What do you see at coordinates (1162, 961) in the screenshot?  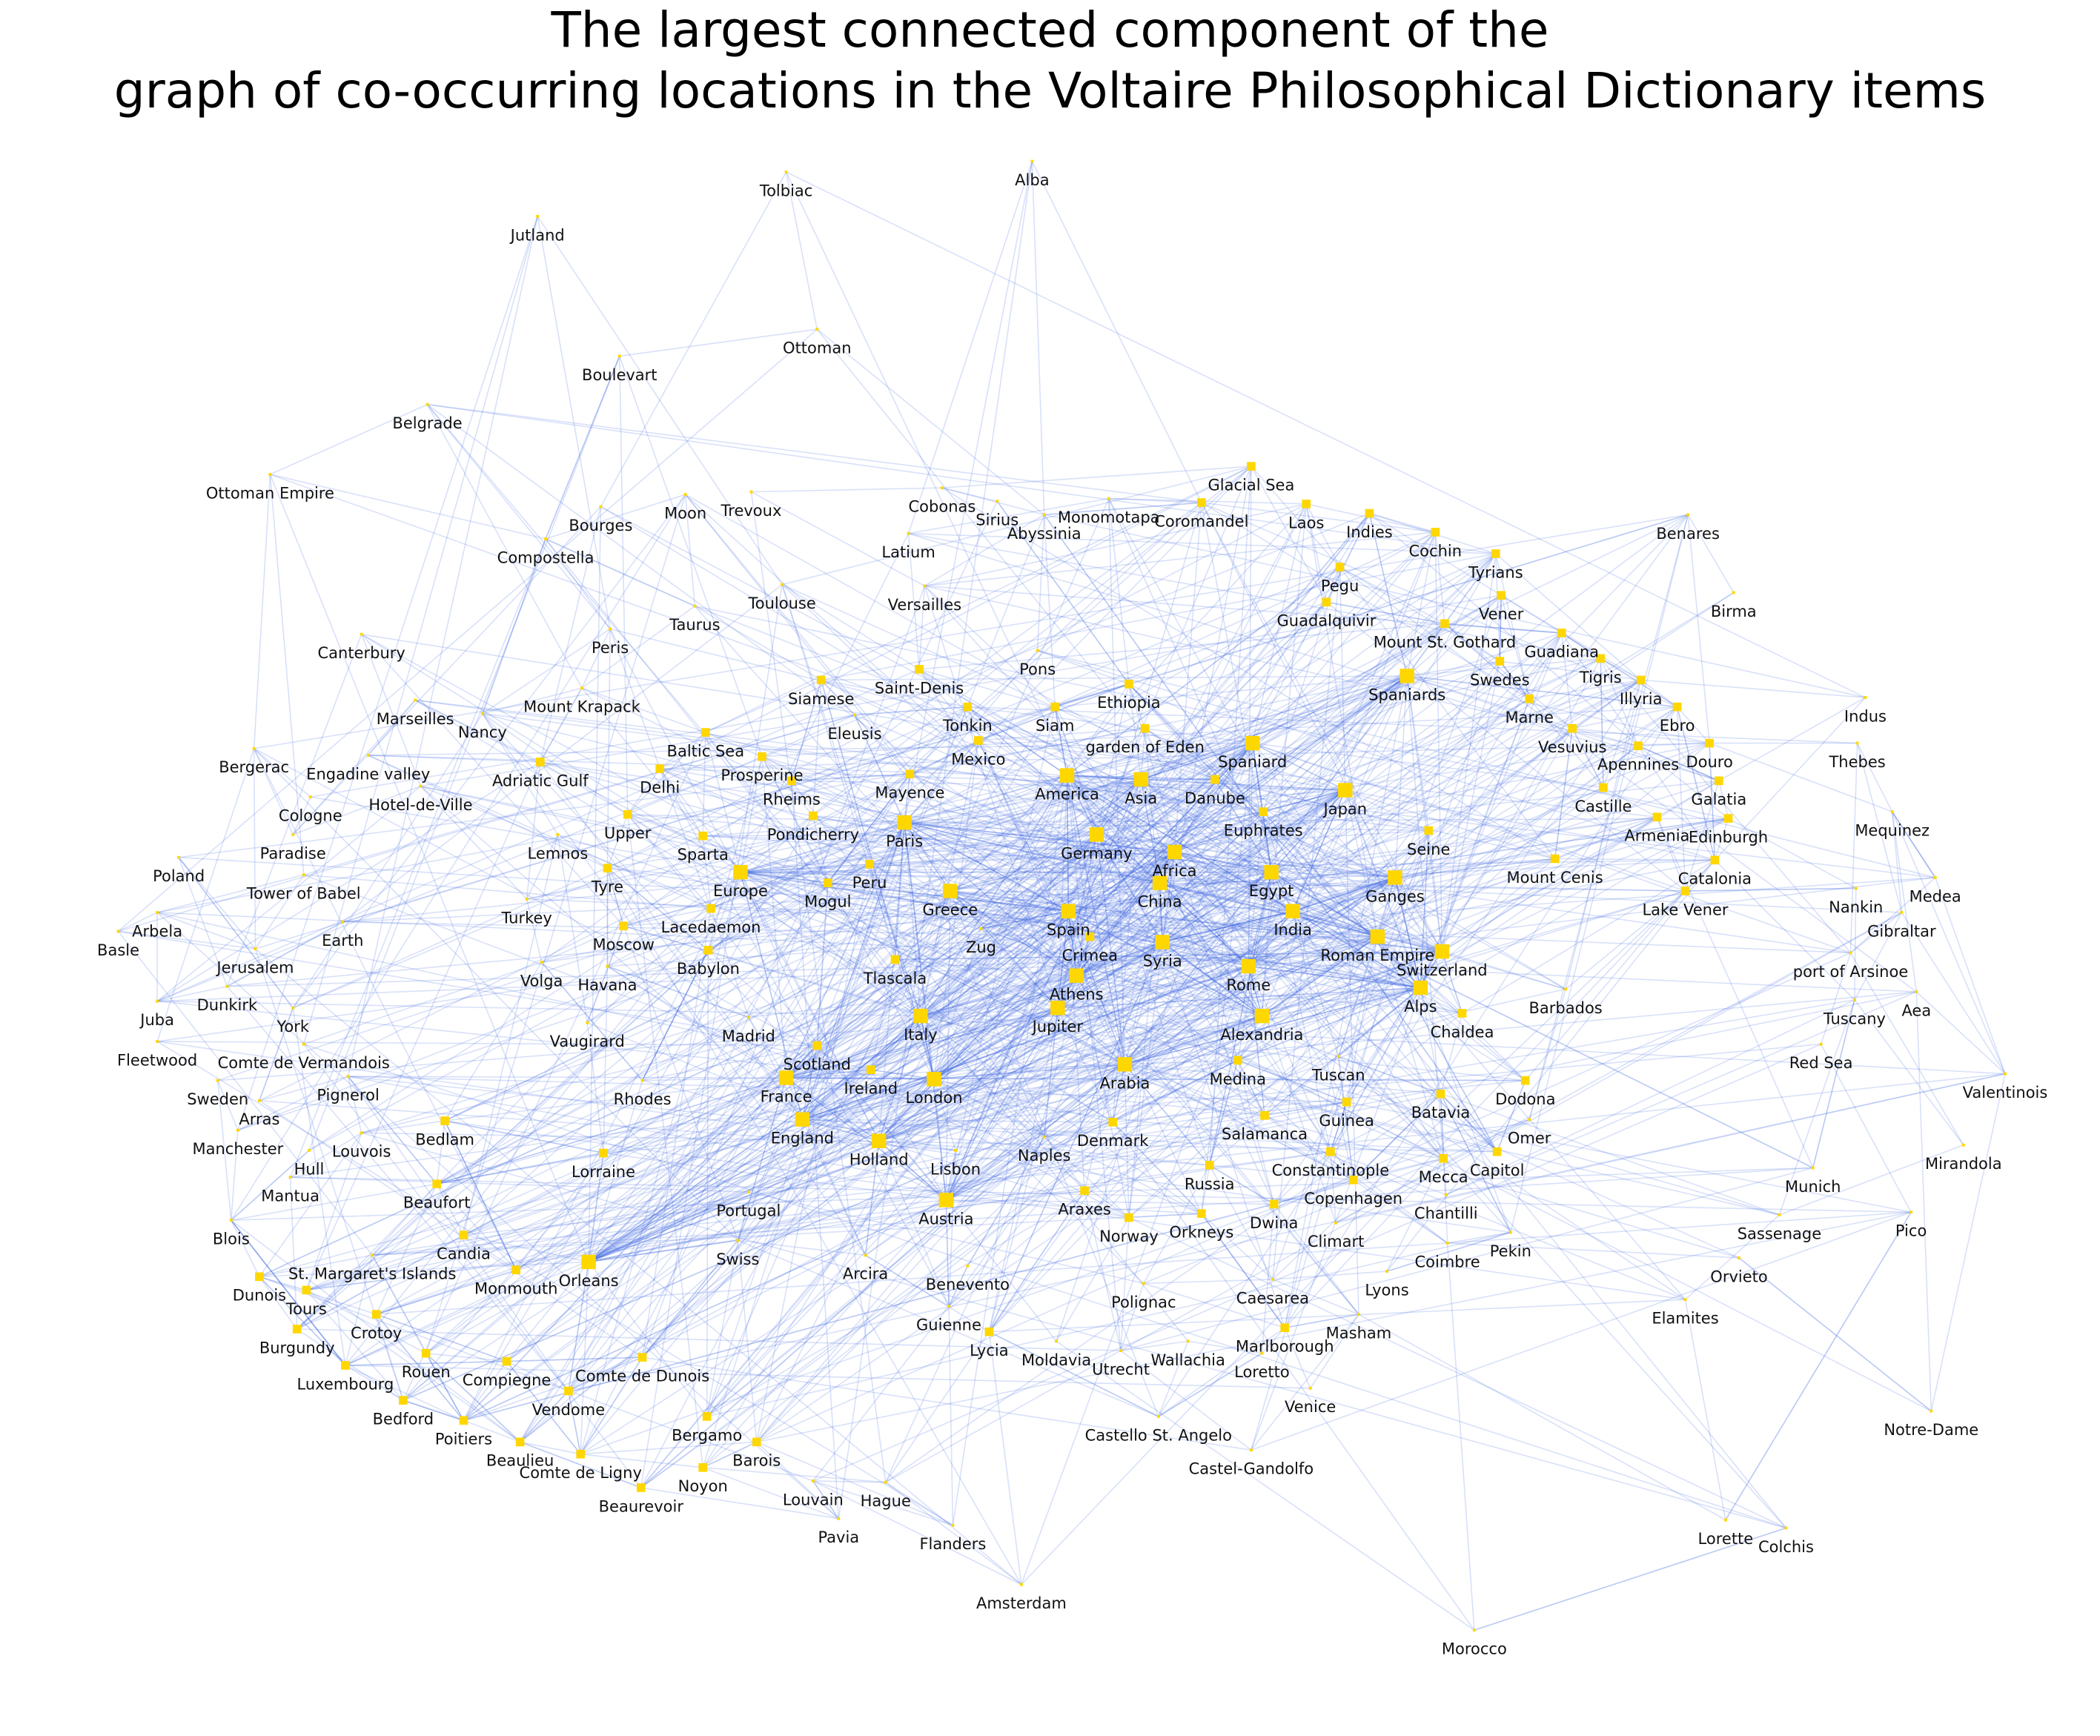 I see `node-label: Syria` at bounding box center [1162, 961].